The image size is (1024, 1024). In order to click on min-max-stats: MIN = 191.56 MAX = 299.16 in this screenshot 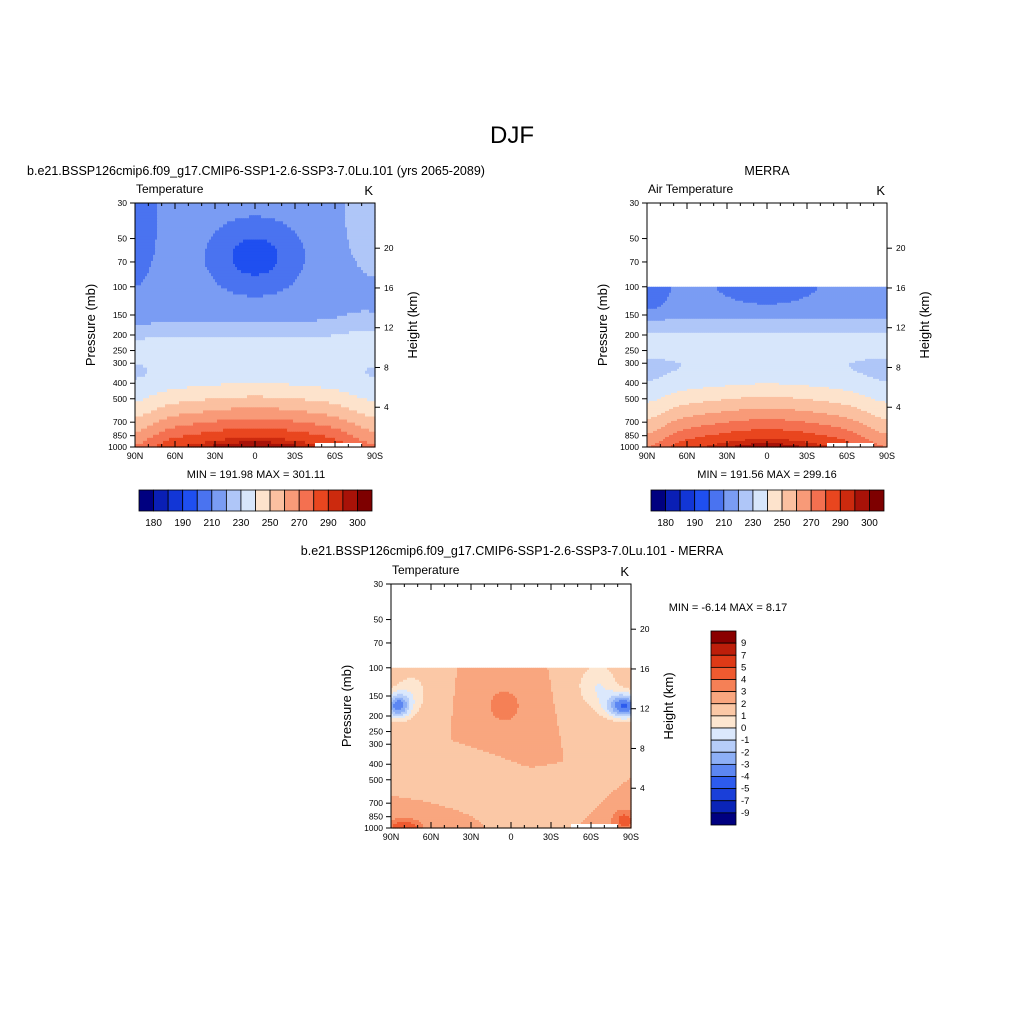, I will do `click(766, 475)`.